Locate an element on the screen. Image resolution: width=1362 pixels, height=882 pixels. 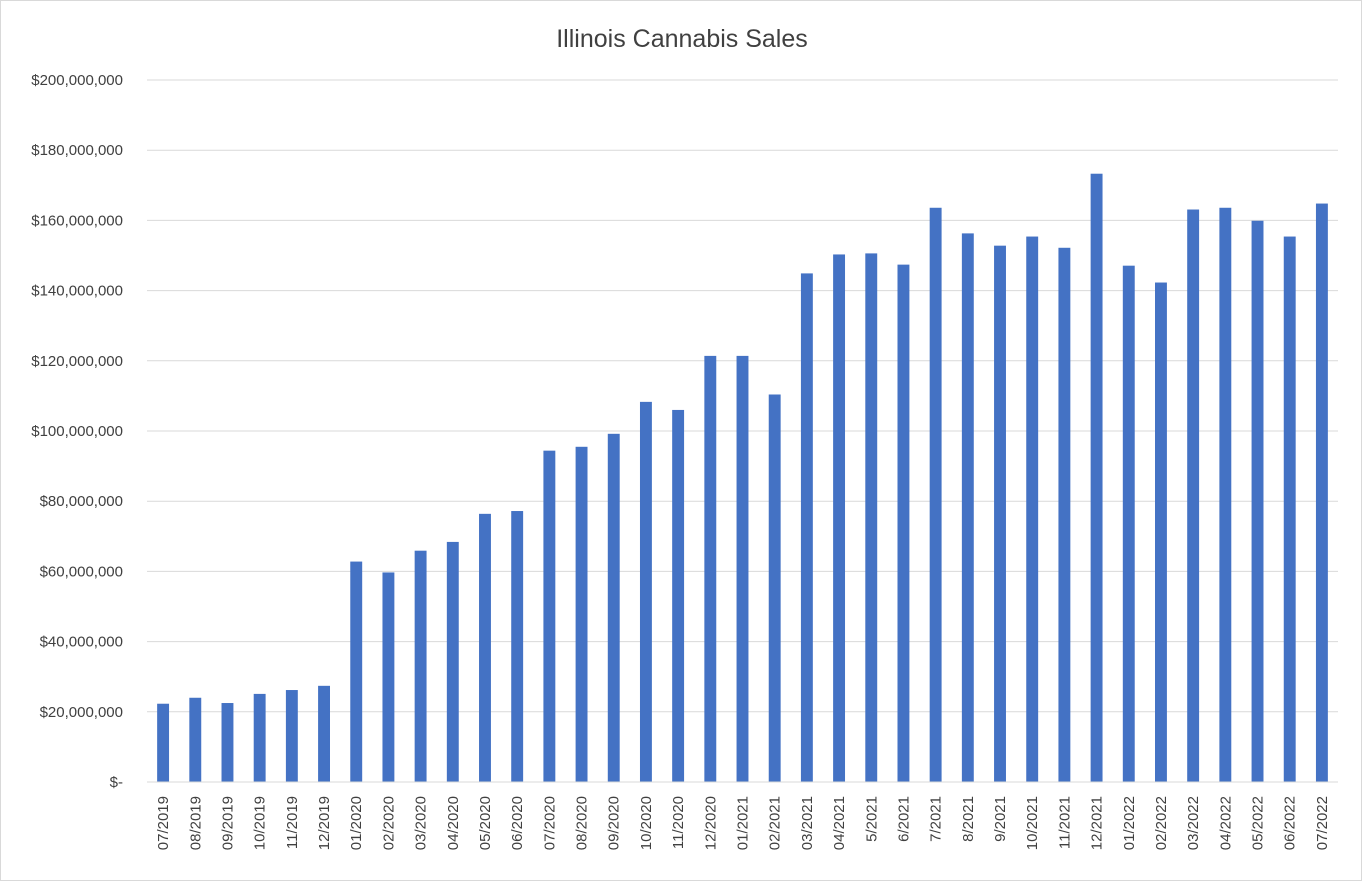
x-tick-label: 11/2020 is located at coordinates (678, 822).